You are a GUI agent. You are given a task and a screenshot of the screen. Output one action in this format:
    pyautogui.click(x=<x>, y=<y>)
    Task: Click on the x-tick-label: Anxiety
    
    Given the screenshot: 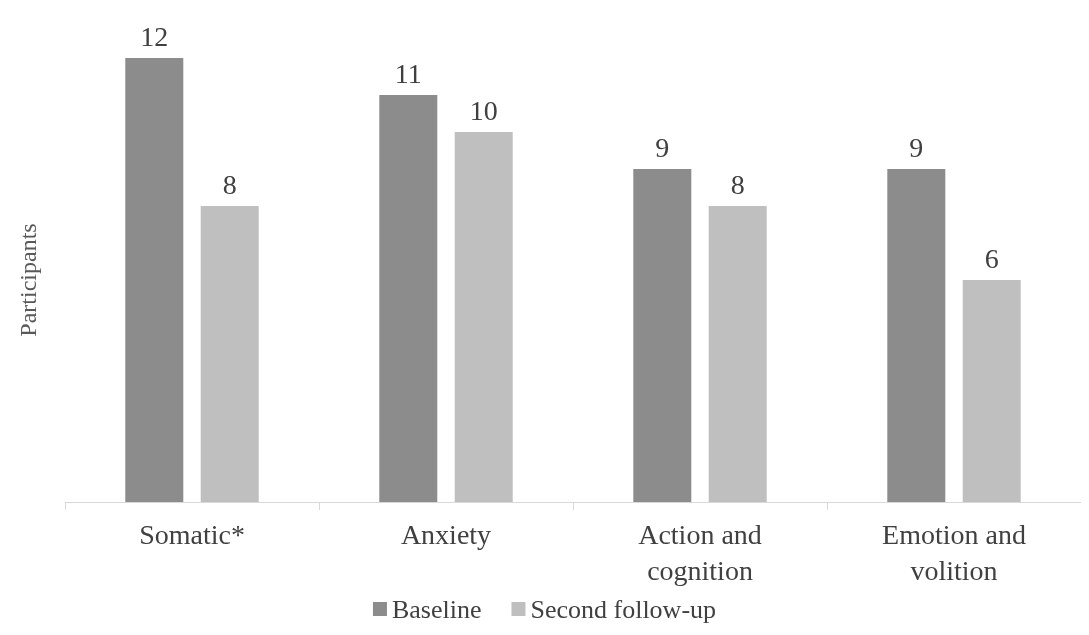 What is the action you would take?
    pyautogui.click(x=446, y=534)
    